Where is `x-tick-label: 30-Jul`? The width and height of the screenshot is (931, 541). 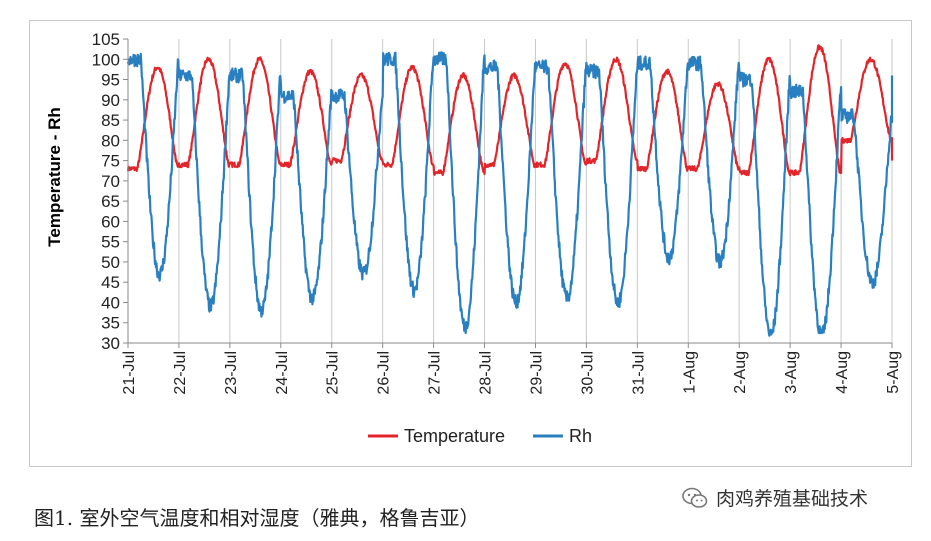 x-tick-label: 30-Jul is located at coordinates (587, 373).